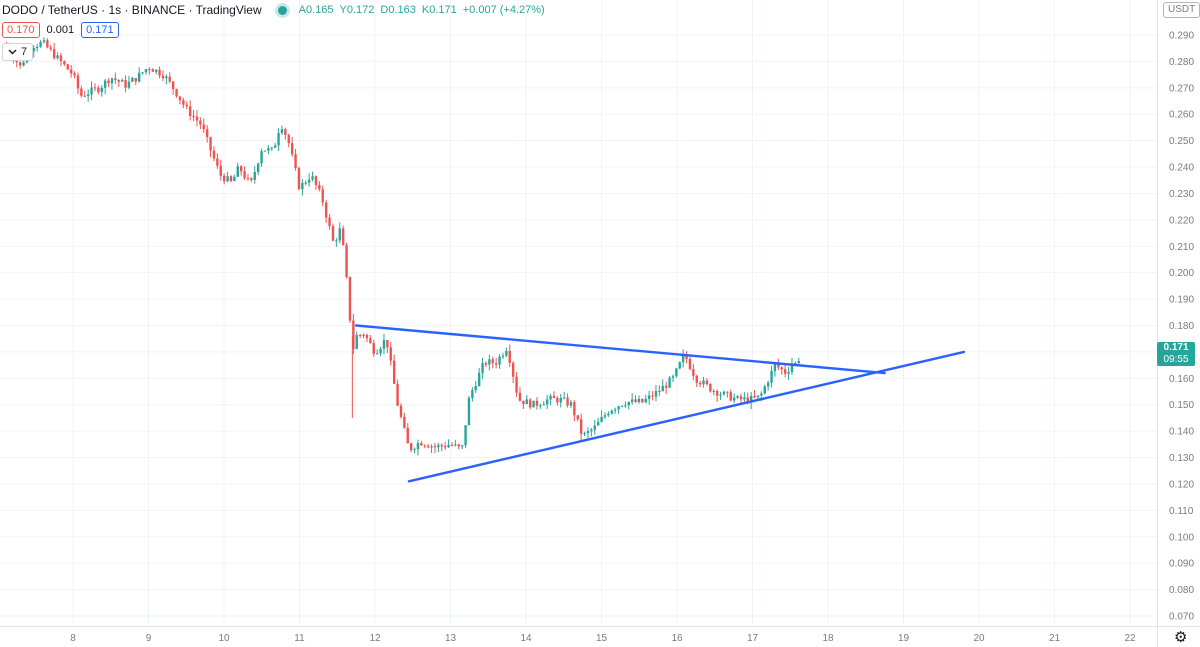 This screenshot has height=647, width=1200. Describe the element at coordinates (21, 30) in the screenshot. I see `sell-button: 0.170` at that location.